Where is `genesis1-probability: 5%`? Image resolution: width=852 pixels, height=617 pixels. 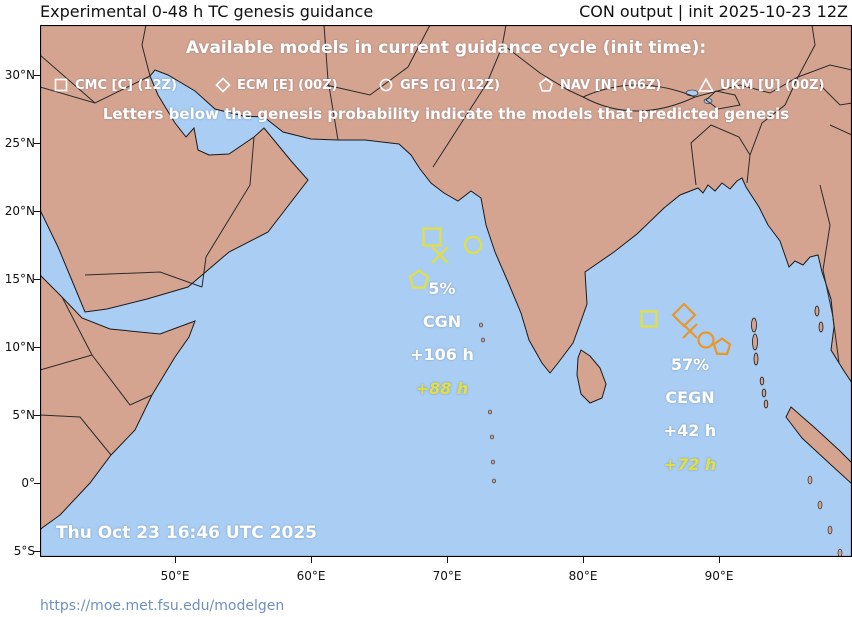
genesis1-probability: 5% is located at coordinates (442, 288).